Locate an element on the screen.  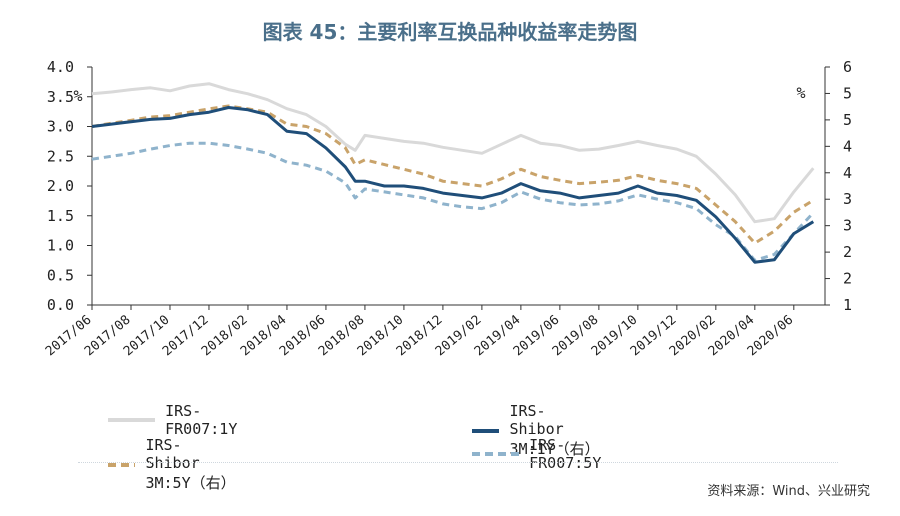
chart-title: 图表 45：主要利率互换品种收益率走势图 is located at coordinates (450, 32).